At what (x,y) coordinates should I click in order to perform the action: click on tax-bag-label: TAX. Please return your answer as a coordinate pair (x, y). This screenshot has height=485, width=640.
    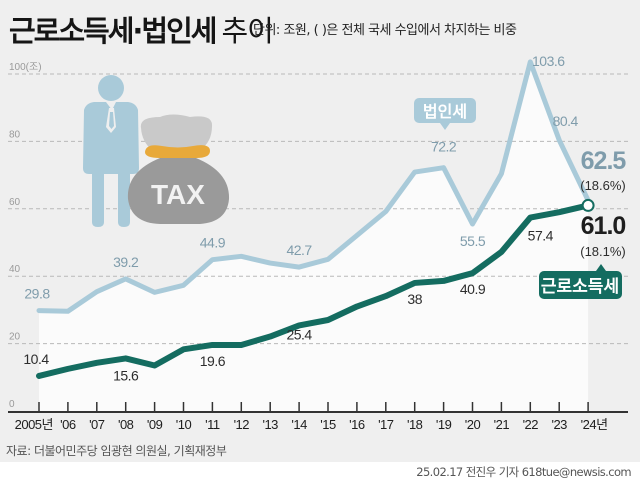
    Looking at the image, I should click on (178, 194).